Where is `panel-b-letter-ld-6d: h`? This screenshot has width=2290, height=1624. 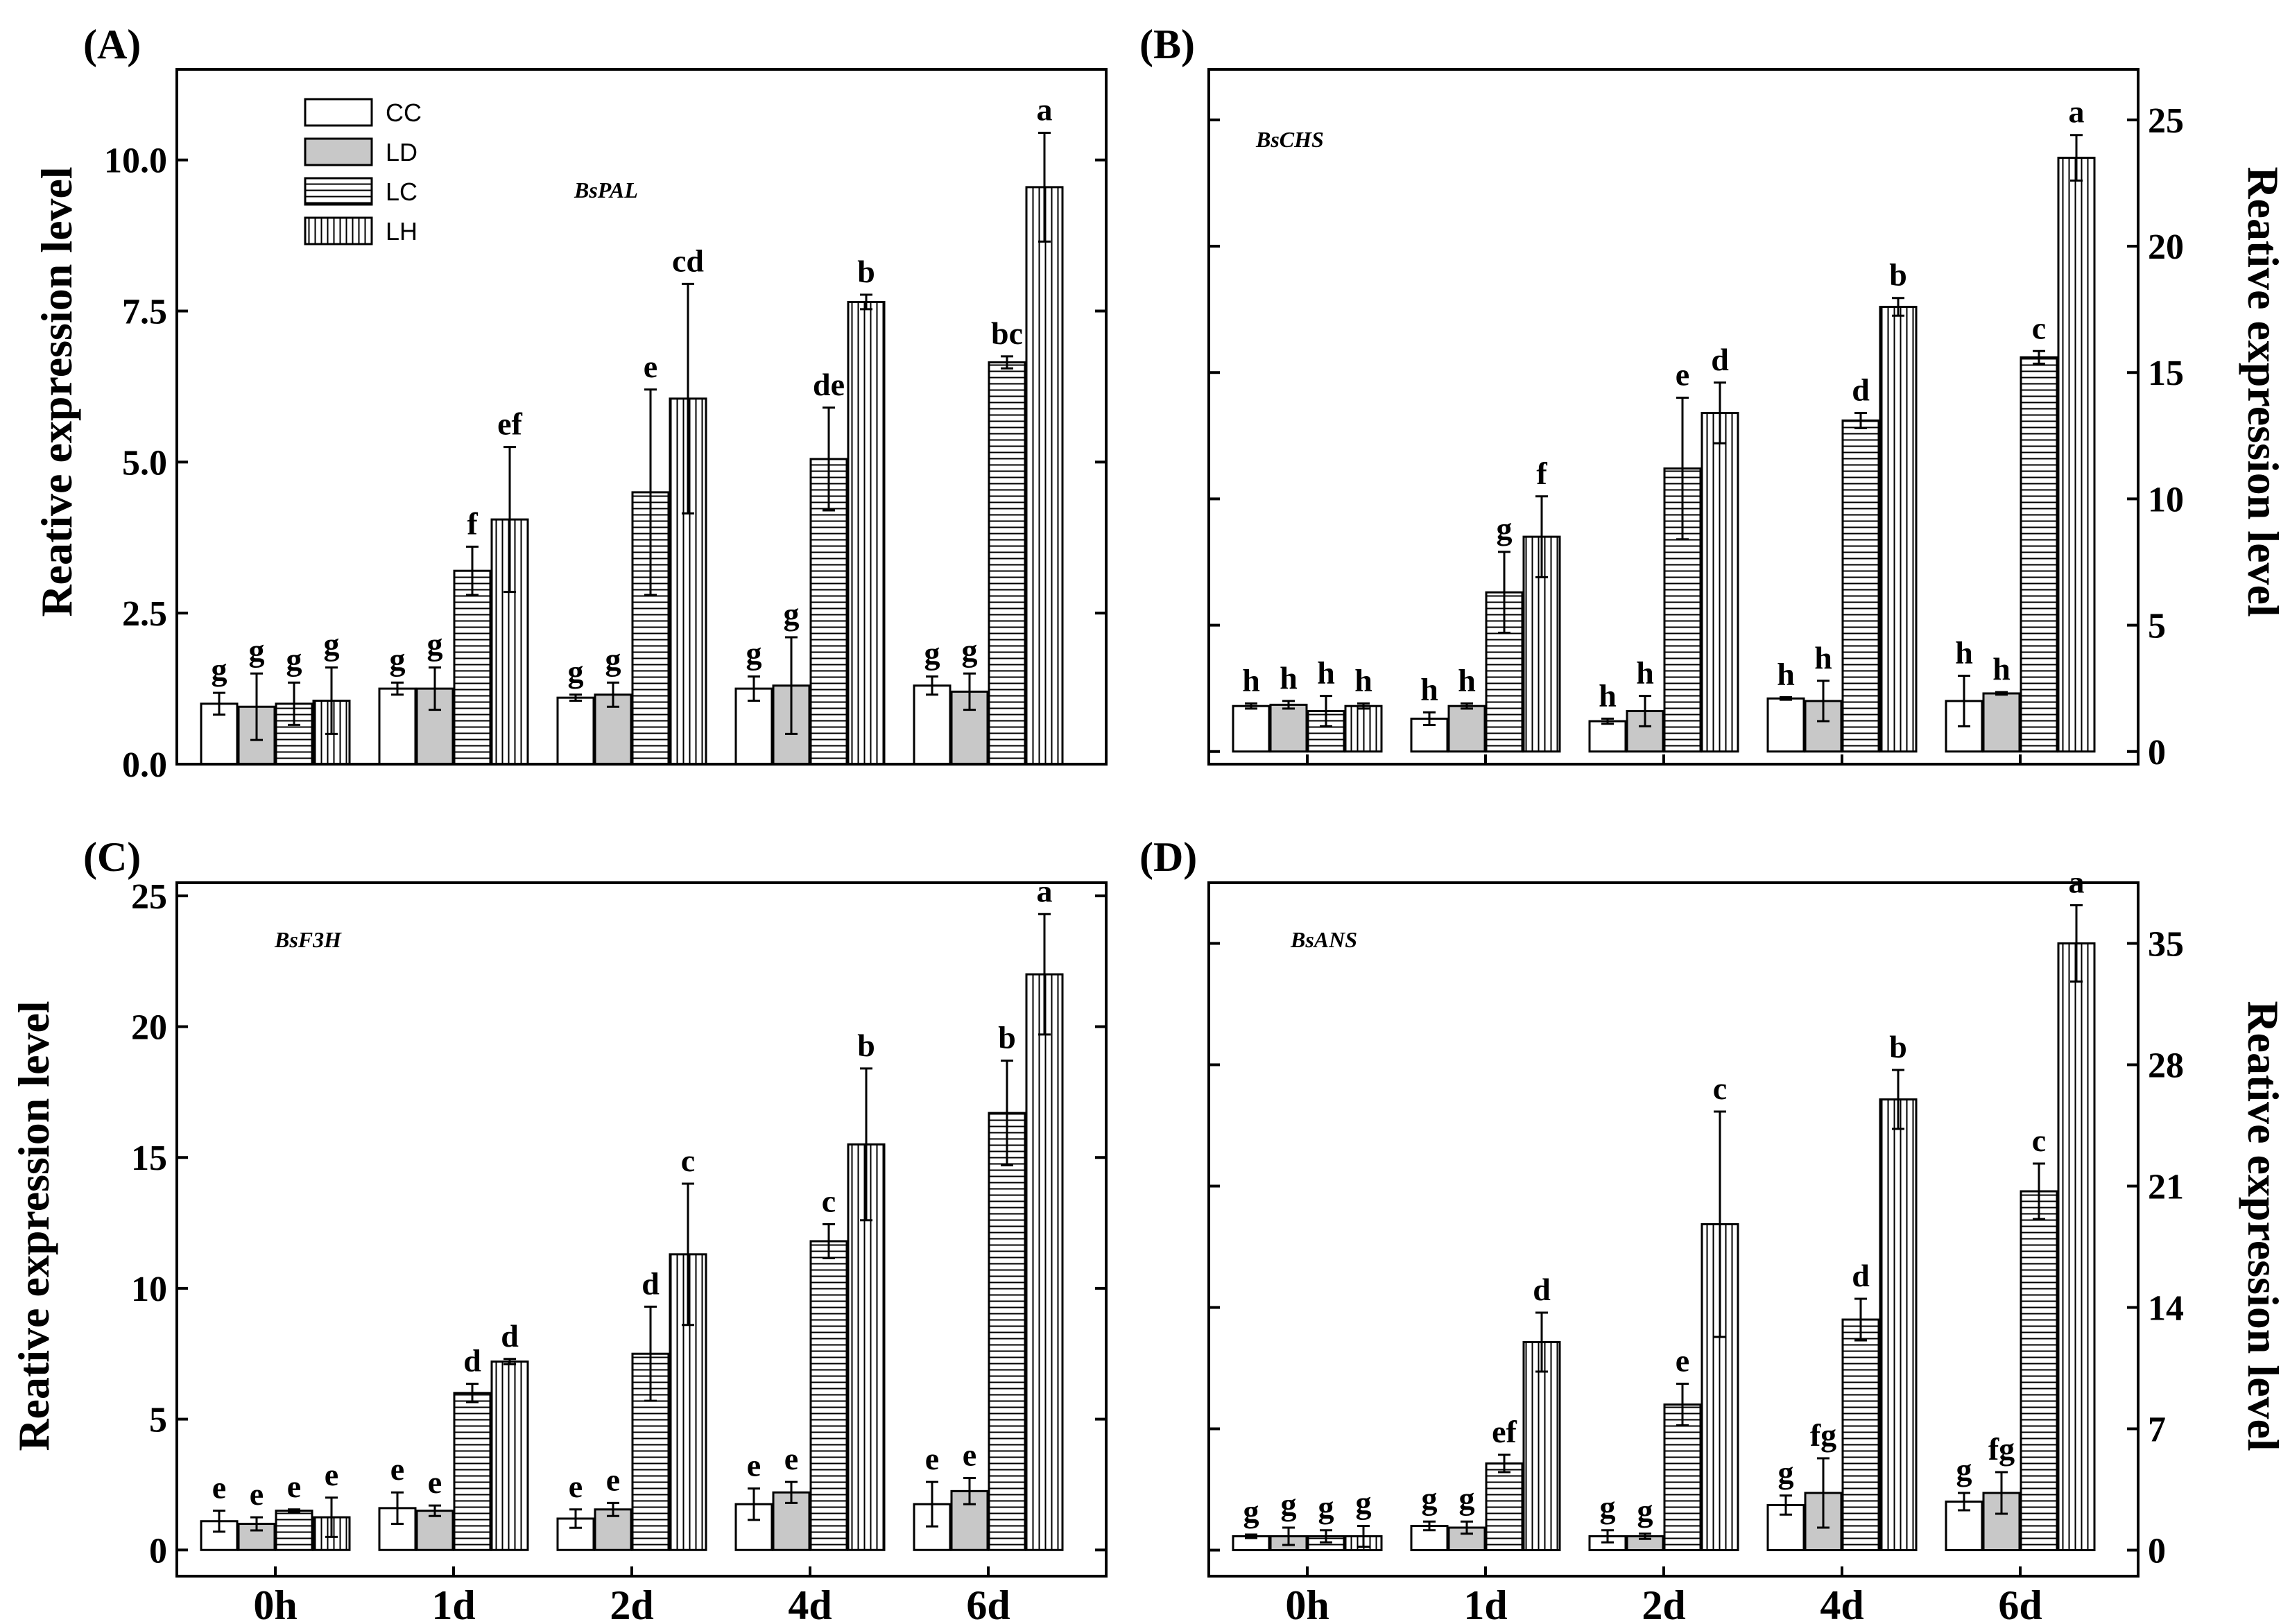
panel-b-letter-ld-6d: h is located at coordinates (2001, 669).